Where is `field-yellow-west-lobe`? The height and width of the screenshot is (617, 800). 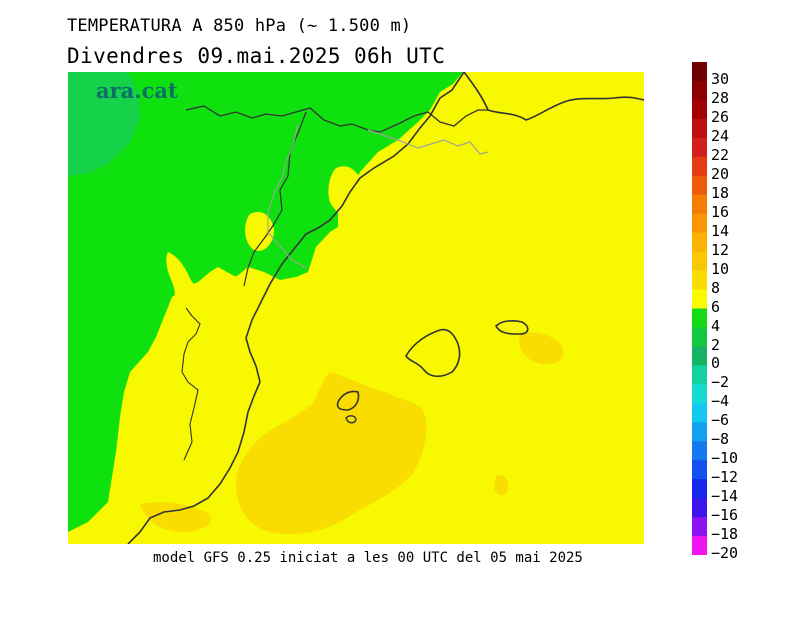 field-yellow-west-lobe is located at coordinates (170, 408).